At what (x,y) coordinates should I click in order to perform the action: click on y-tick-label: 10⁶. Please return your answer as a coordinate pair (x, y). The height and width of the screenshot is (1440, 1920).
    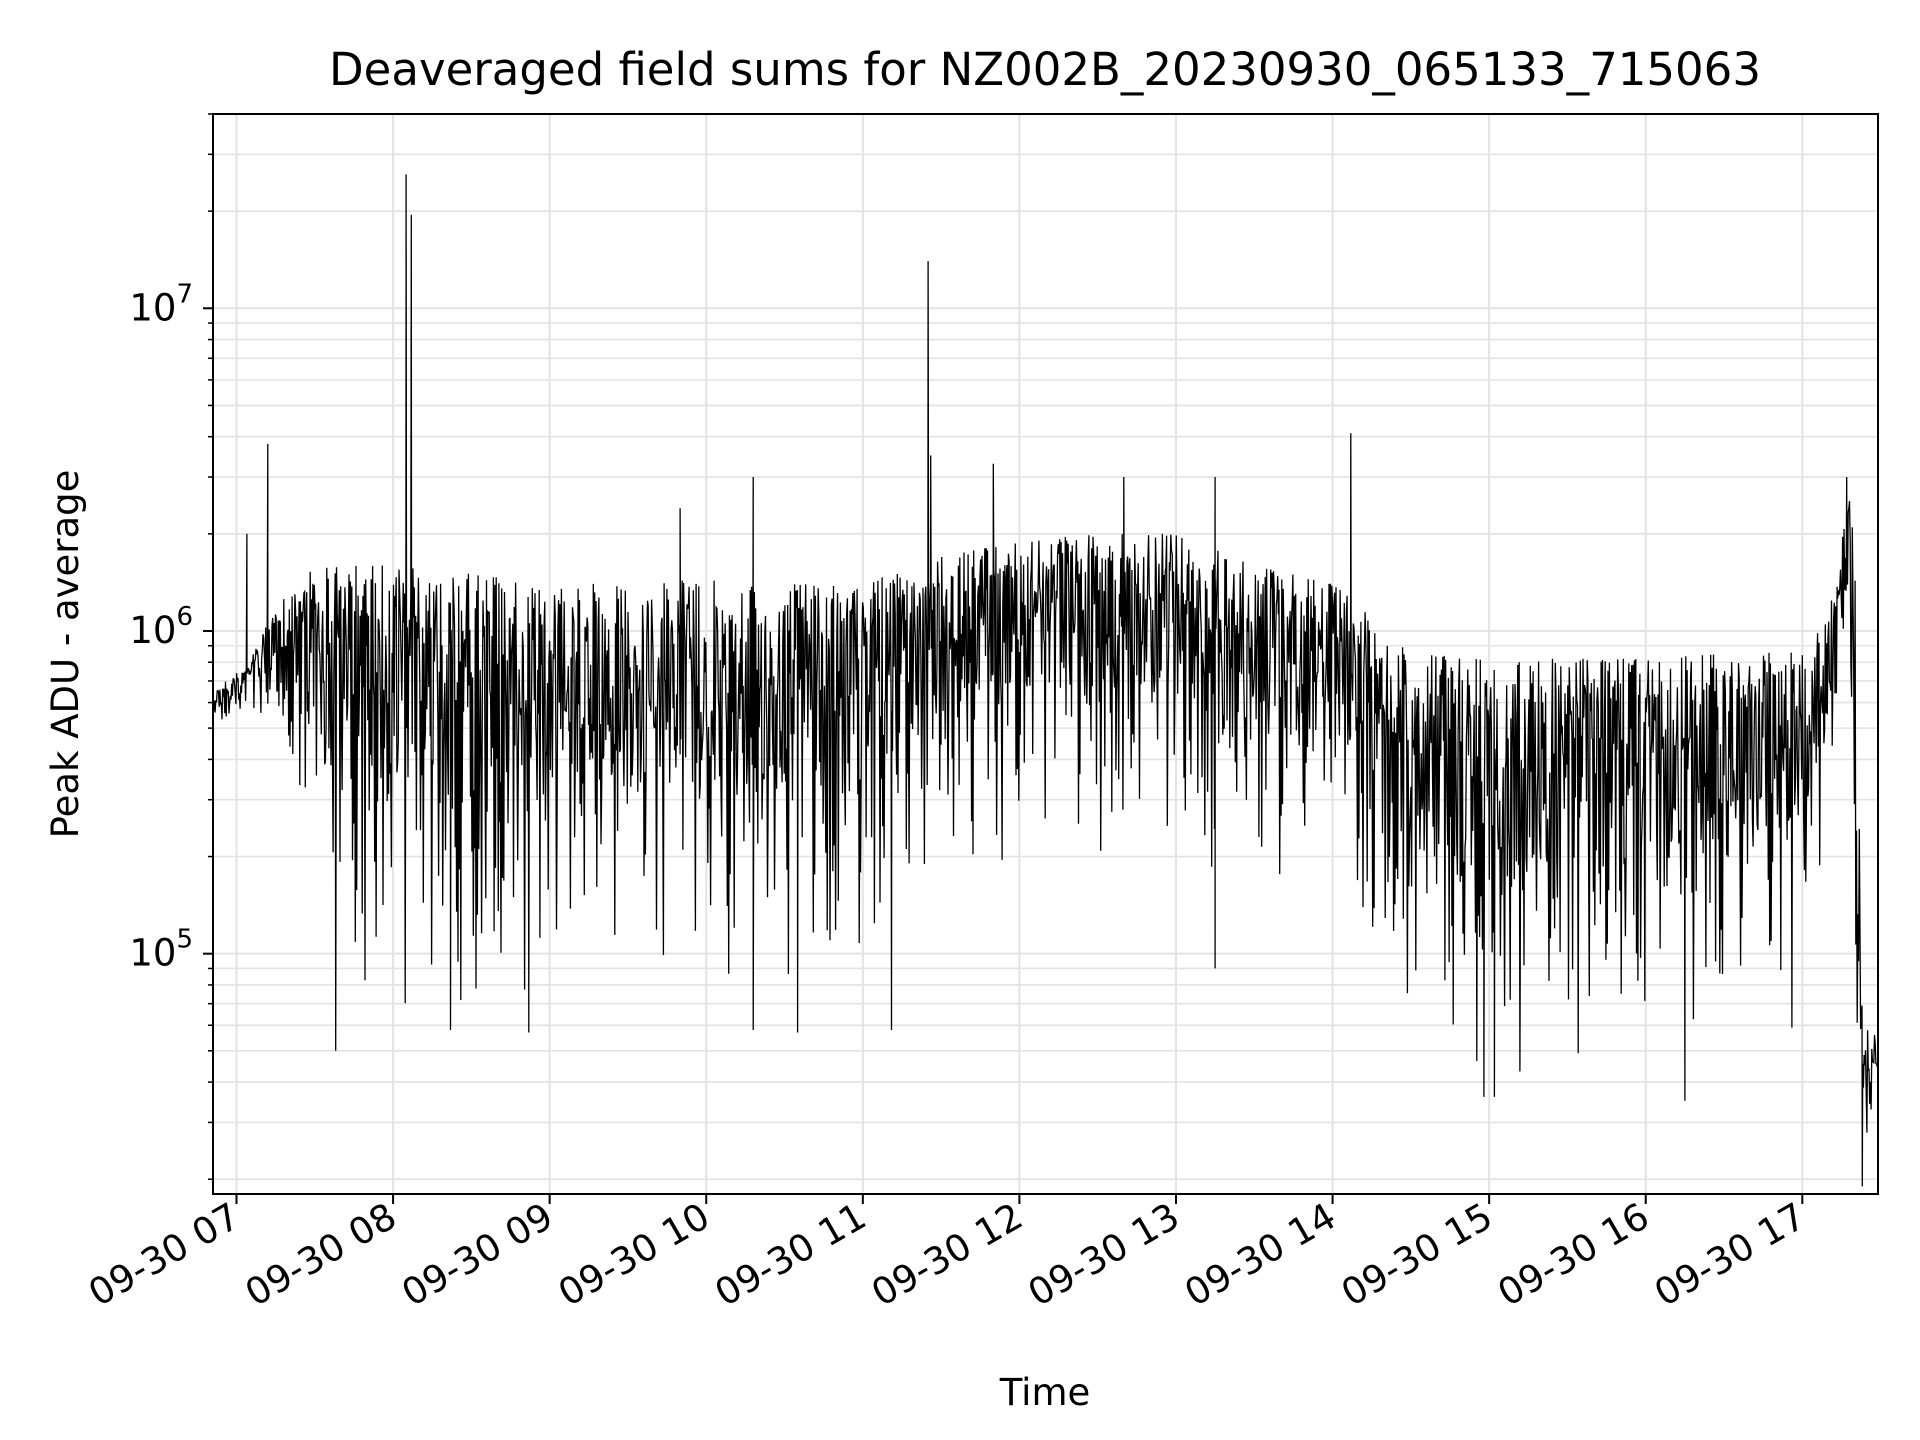
    Looking at the image, I should click on (161, 627).